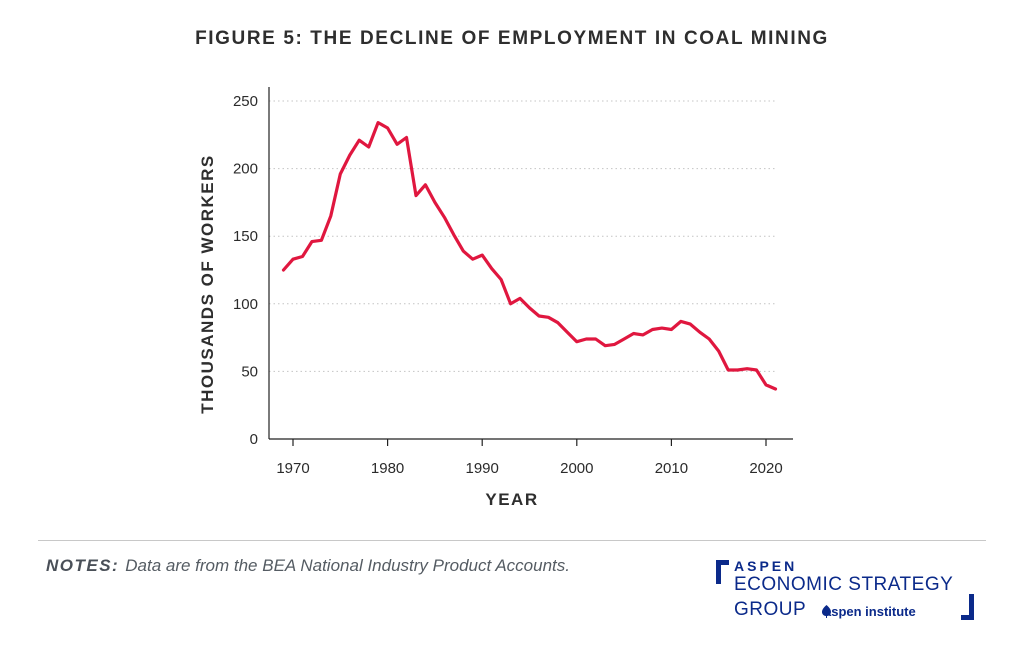 The height and width of the screenshot is (655, 1024). I want to click on y-tick-label-150: 150, so click(245, 236).